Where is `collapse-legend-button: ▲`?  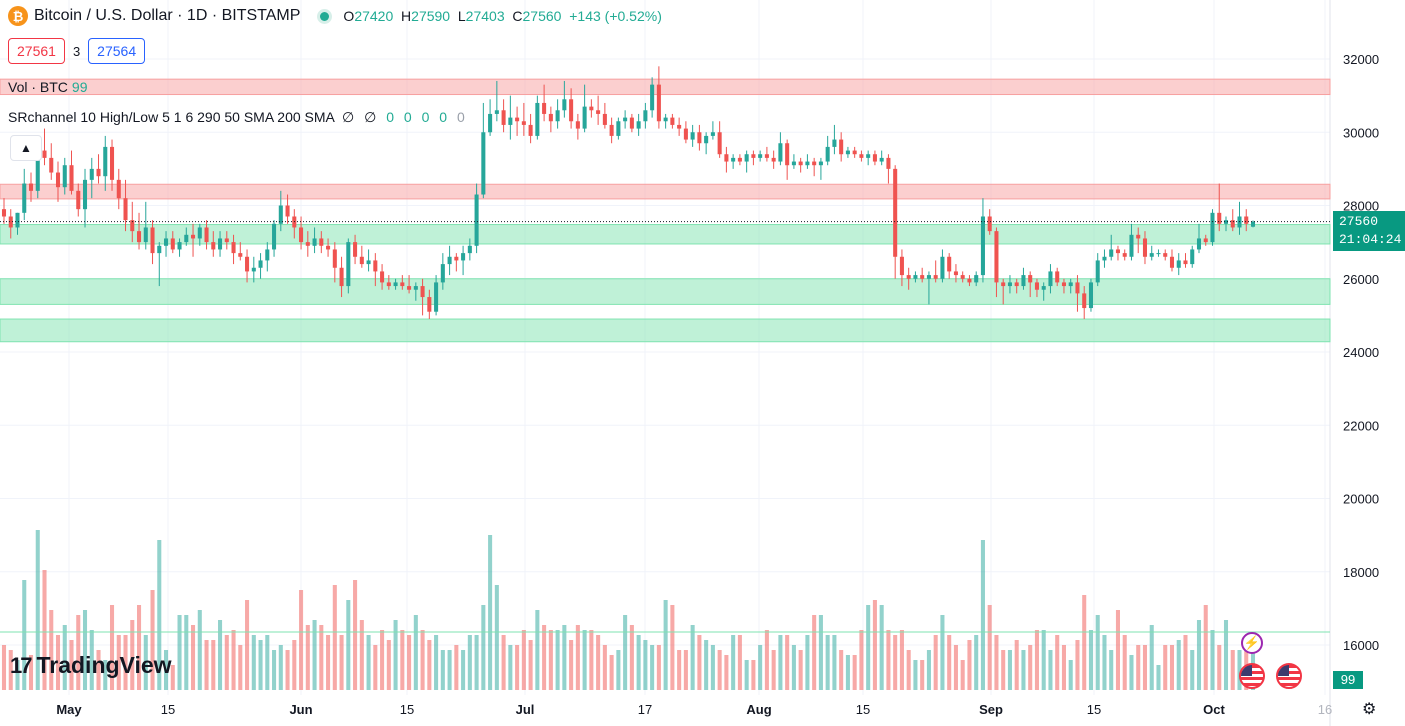
collapse-legend-button: ▲ is located at coordinates (26, 148).